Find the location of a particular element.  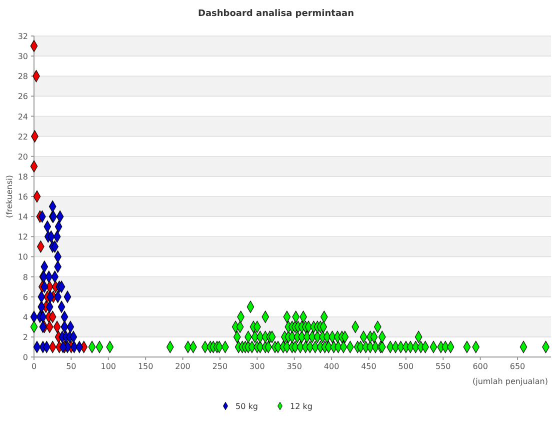

y-tick-label: 10 is located at coordinates (23, 257).